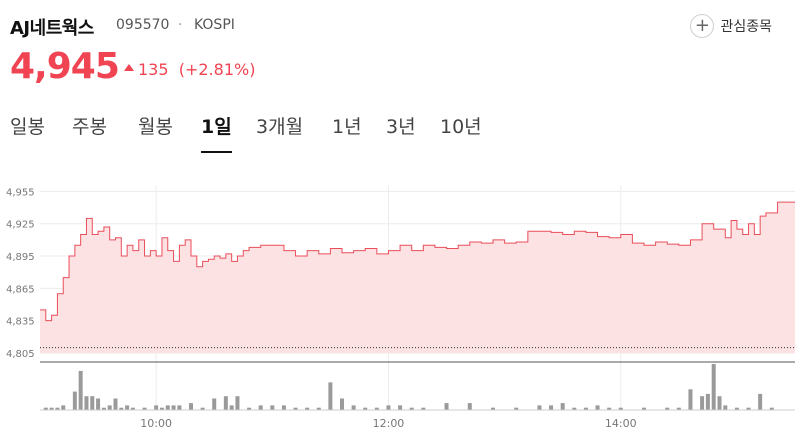  I want to click on y-tick-label: 4,955, so click(20, 192).